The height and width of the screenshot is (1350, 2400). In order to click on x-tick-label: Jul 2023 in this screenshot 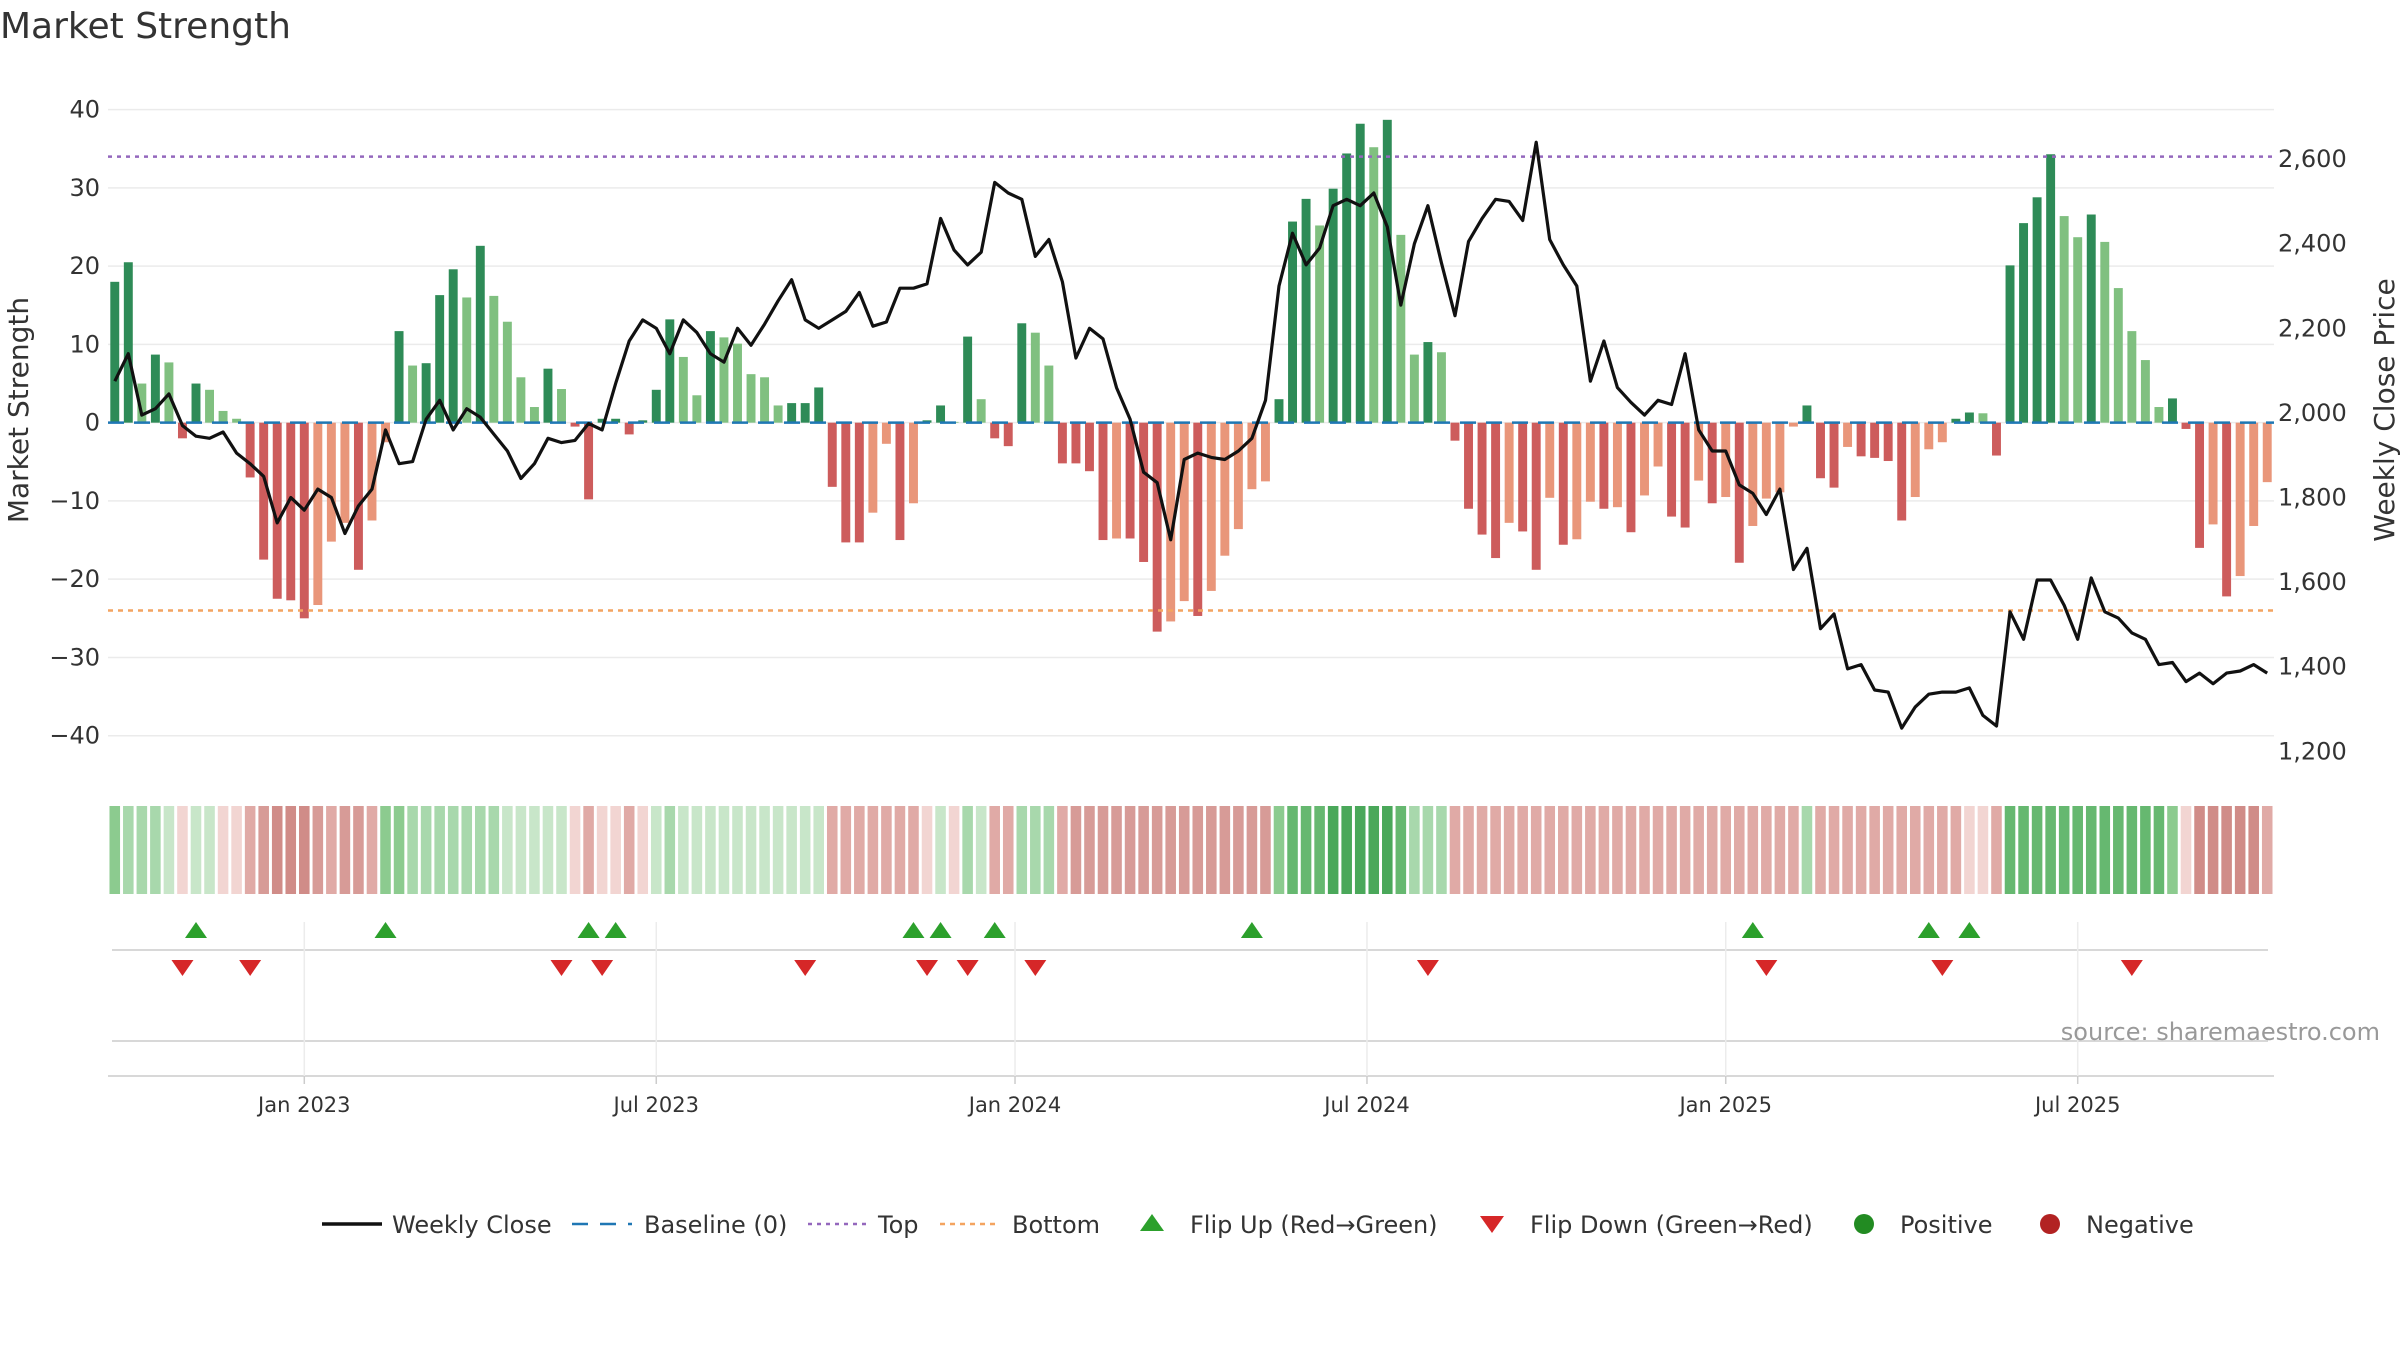, I will do `click(655, 1105)`.